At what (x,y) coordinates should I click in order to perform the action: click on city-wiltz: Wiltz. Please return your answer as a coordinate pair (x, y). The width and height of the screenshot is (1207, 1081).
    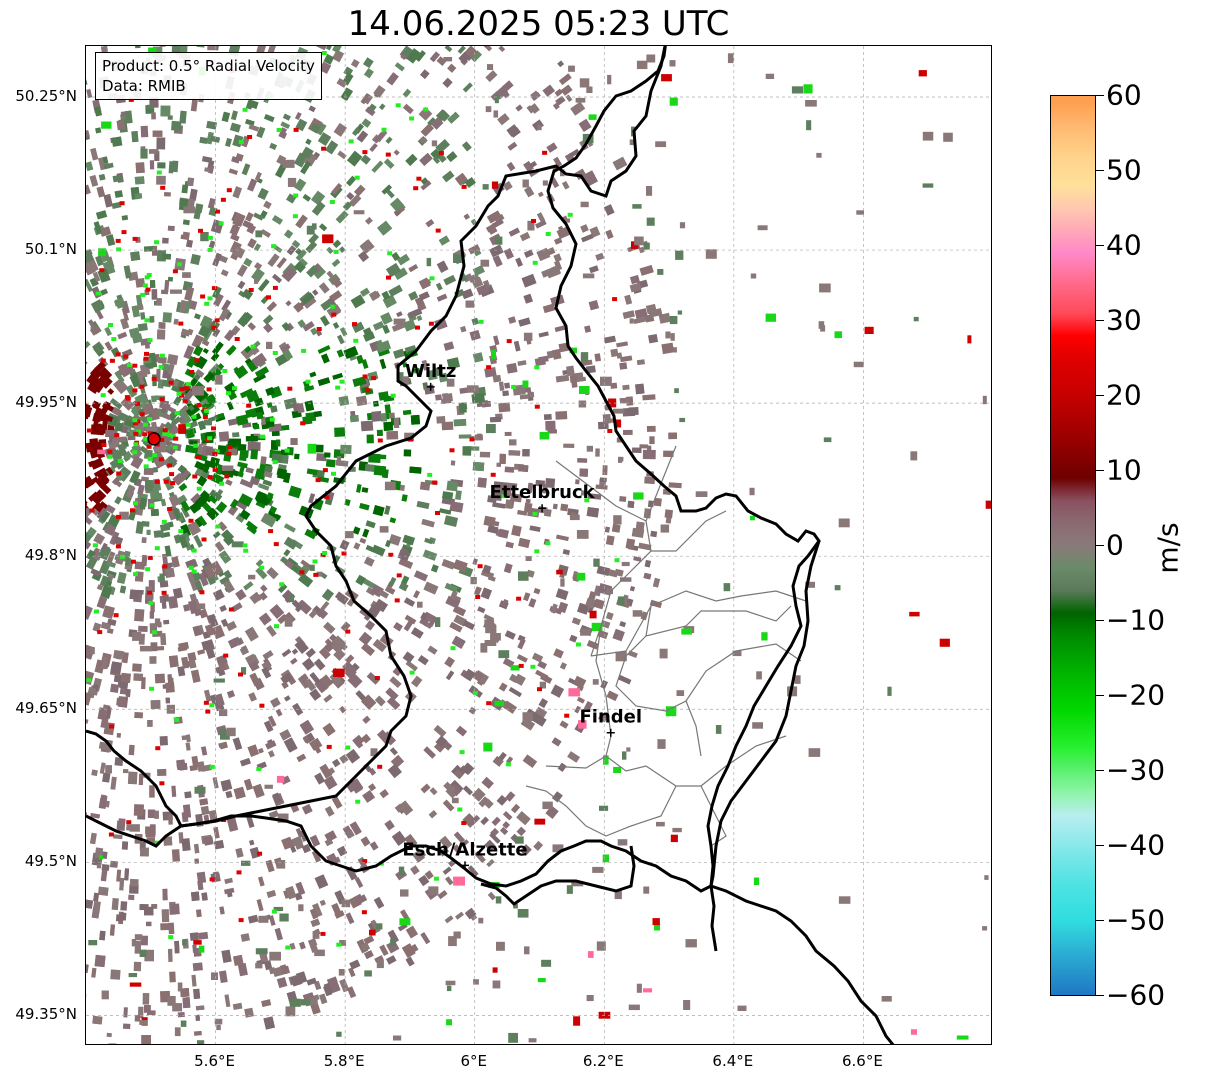
    Looking at the image, I should click on (430, 376).